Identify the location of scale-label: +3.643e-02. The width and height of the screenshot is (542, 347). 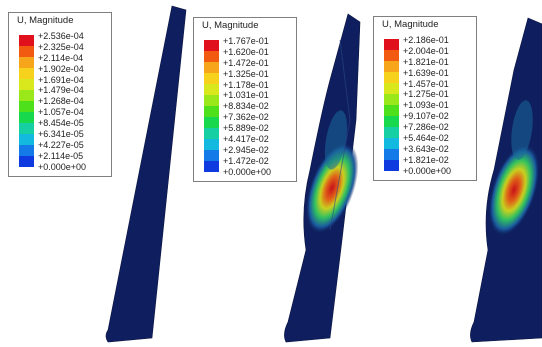
(426, 148).